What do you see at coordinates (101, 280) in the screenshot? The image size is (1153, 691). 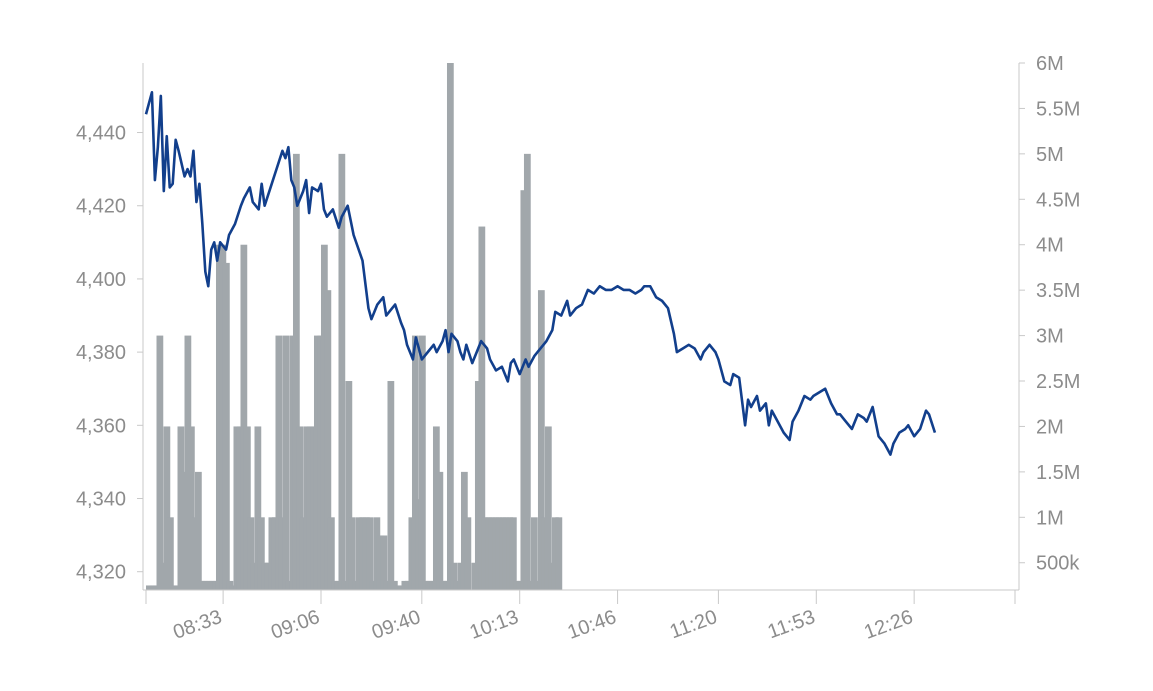 I see `left-tick-label: 4,400` at bounding box center [101, 280].